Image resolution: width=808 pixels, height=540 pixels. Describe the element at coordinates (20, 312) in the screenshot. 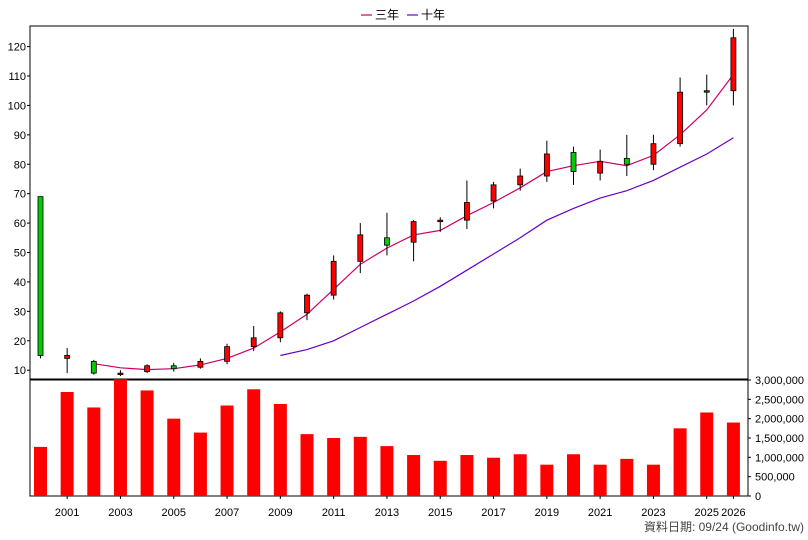

I see `price-tick-label: 30` at that location.